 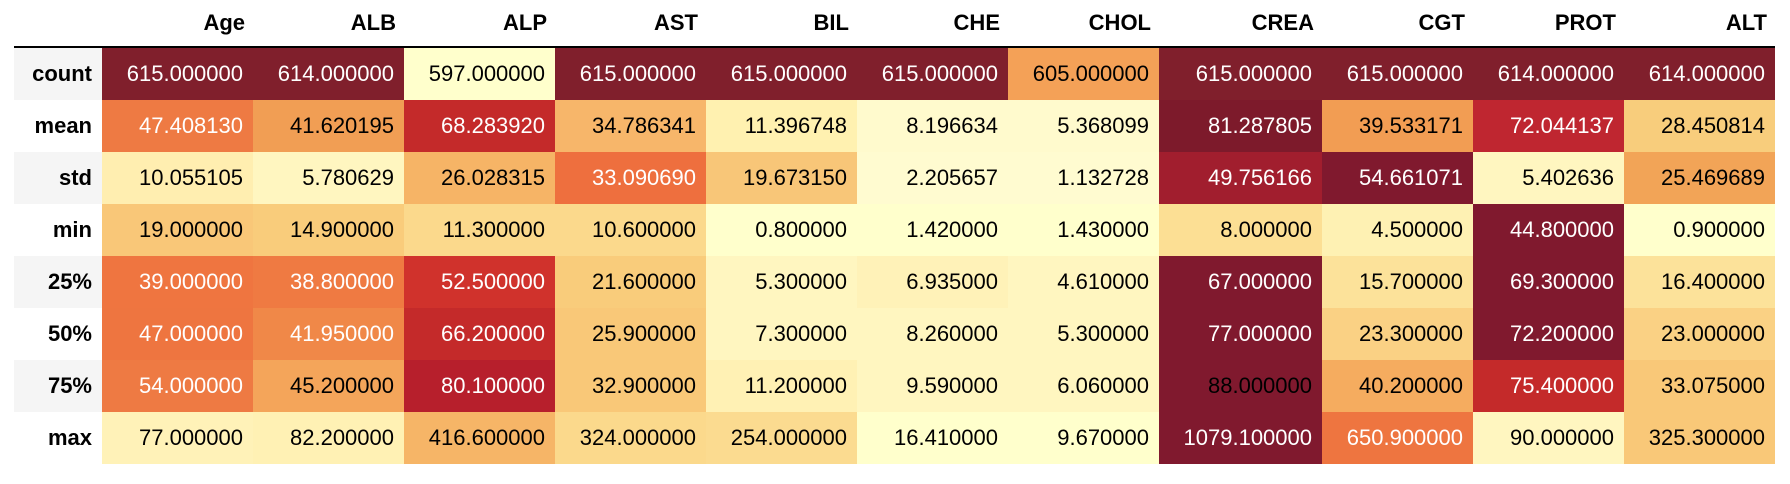 I want to click on table-cell: 39.000000, so click(x=177, y=282).